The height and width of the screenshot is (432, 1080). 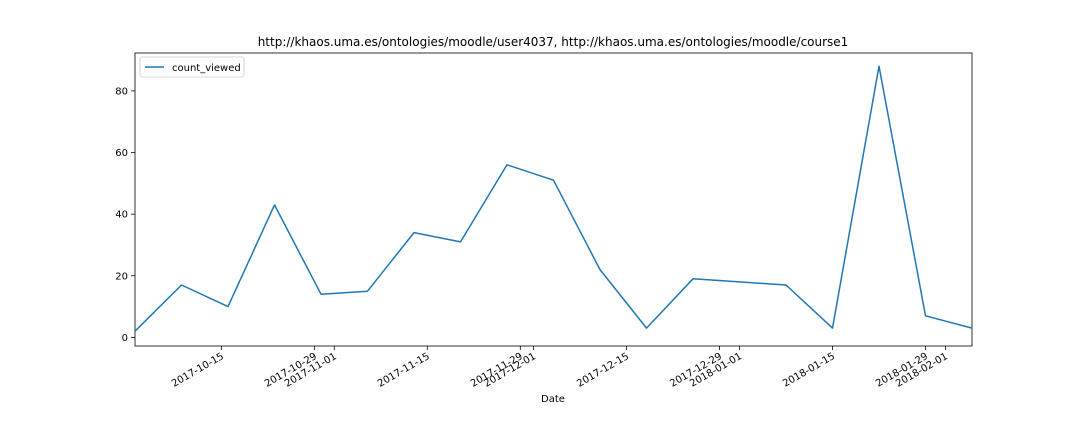 I want to click on x-tick-label: 2017-11-15, so click(x=404, y=370).